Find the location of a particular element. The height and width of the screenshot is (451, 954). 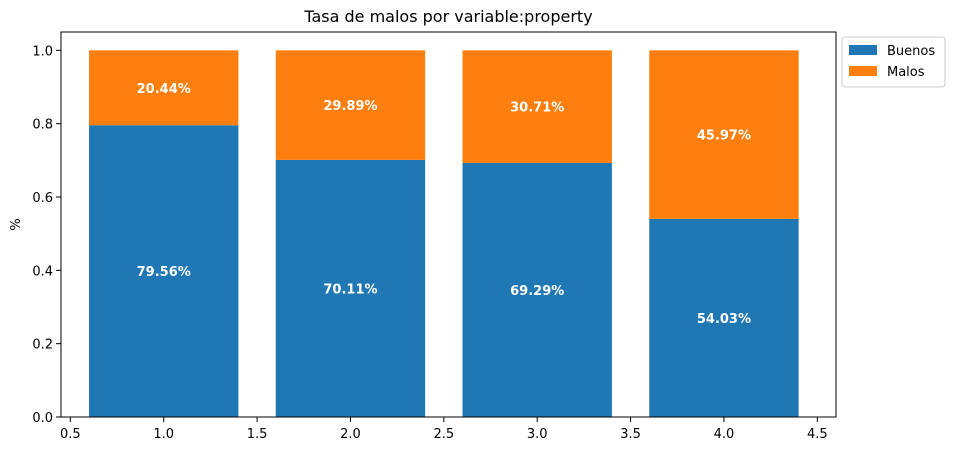

x-tick-label: 2.5 is located at coordinates (443, 434).